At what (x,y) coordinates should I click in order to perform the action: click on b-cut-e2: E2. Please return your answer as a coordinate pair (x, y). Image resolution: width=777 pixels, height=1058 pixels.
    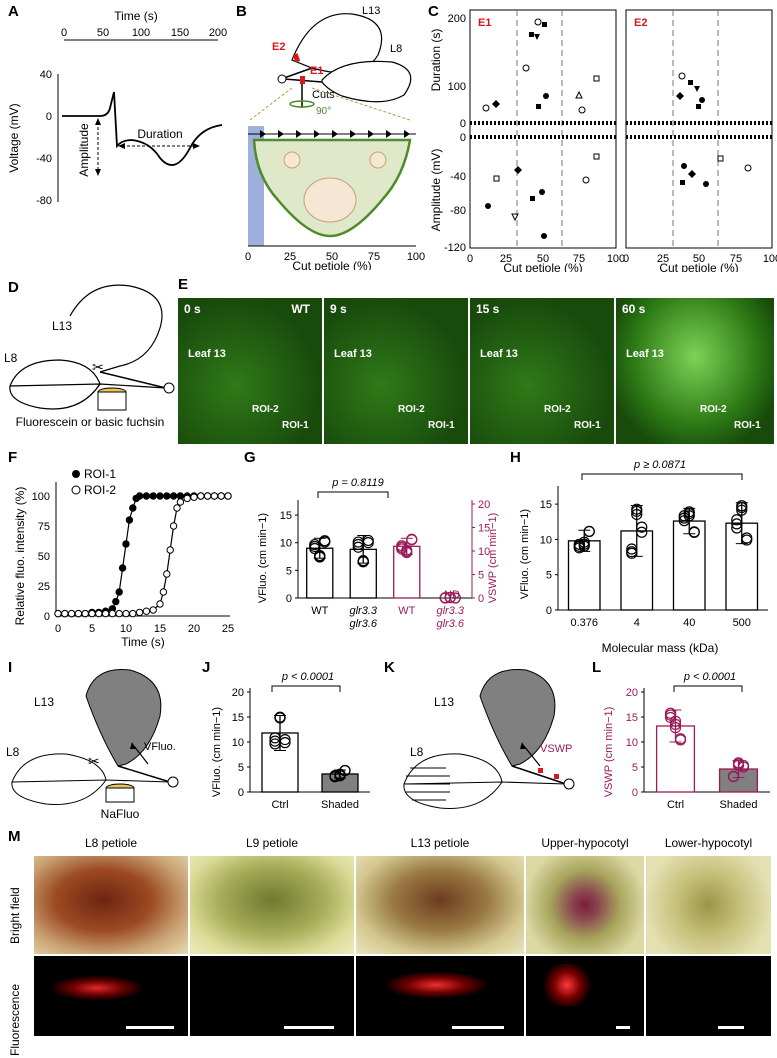
    Looking at the image, I should click on (278, 47).